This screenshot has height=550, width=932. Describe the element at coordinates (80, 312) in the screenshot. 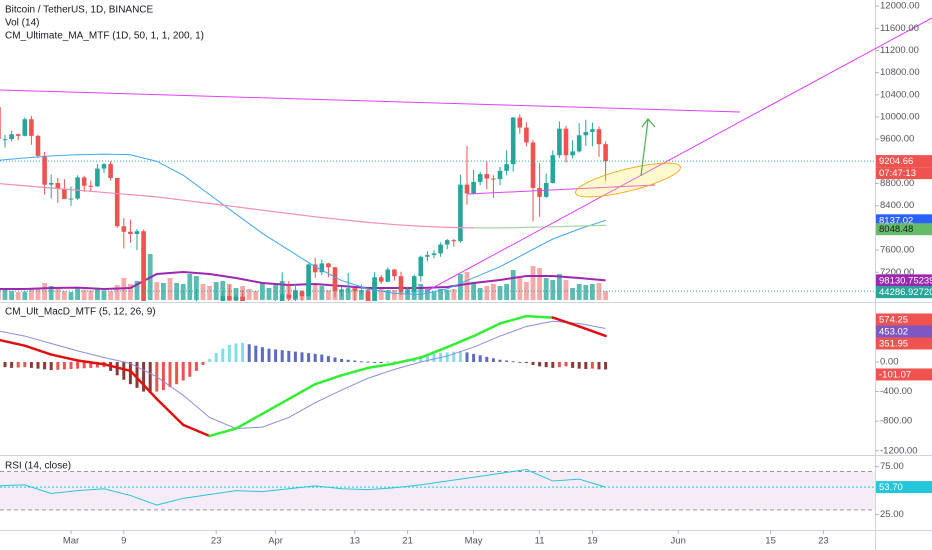

I see `study-title: CM_Ult_MacD_MTF (5, 12, 26, 9)` at that location.